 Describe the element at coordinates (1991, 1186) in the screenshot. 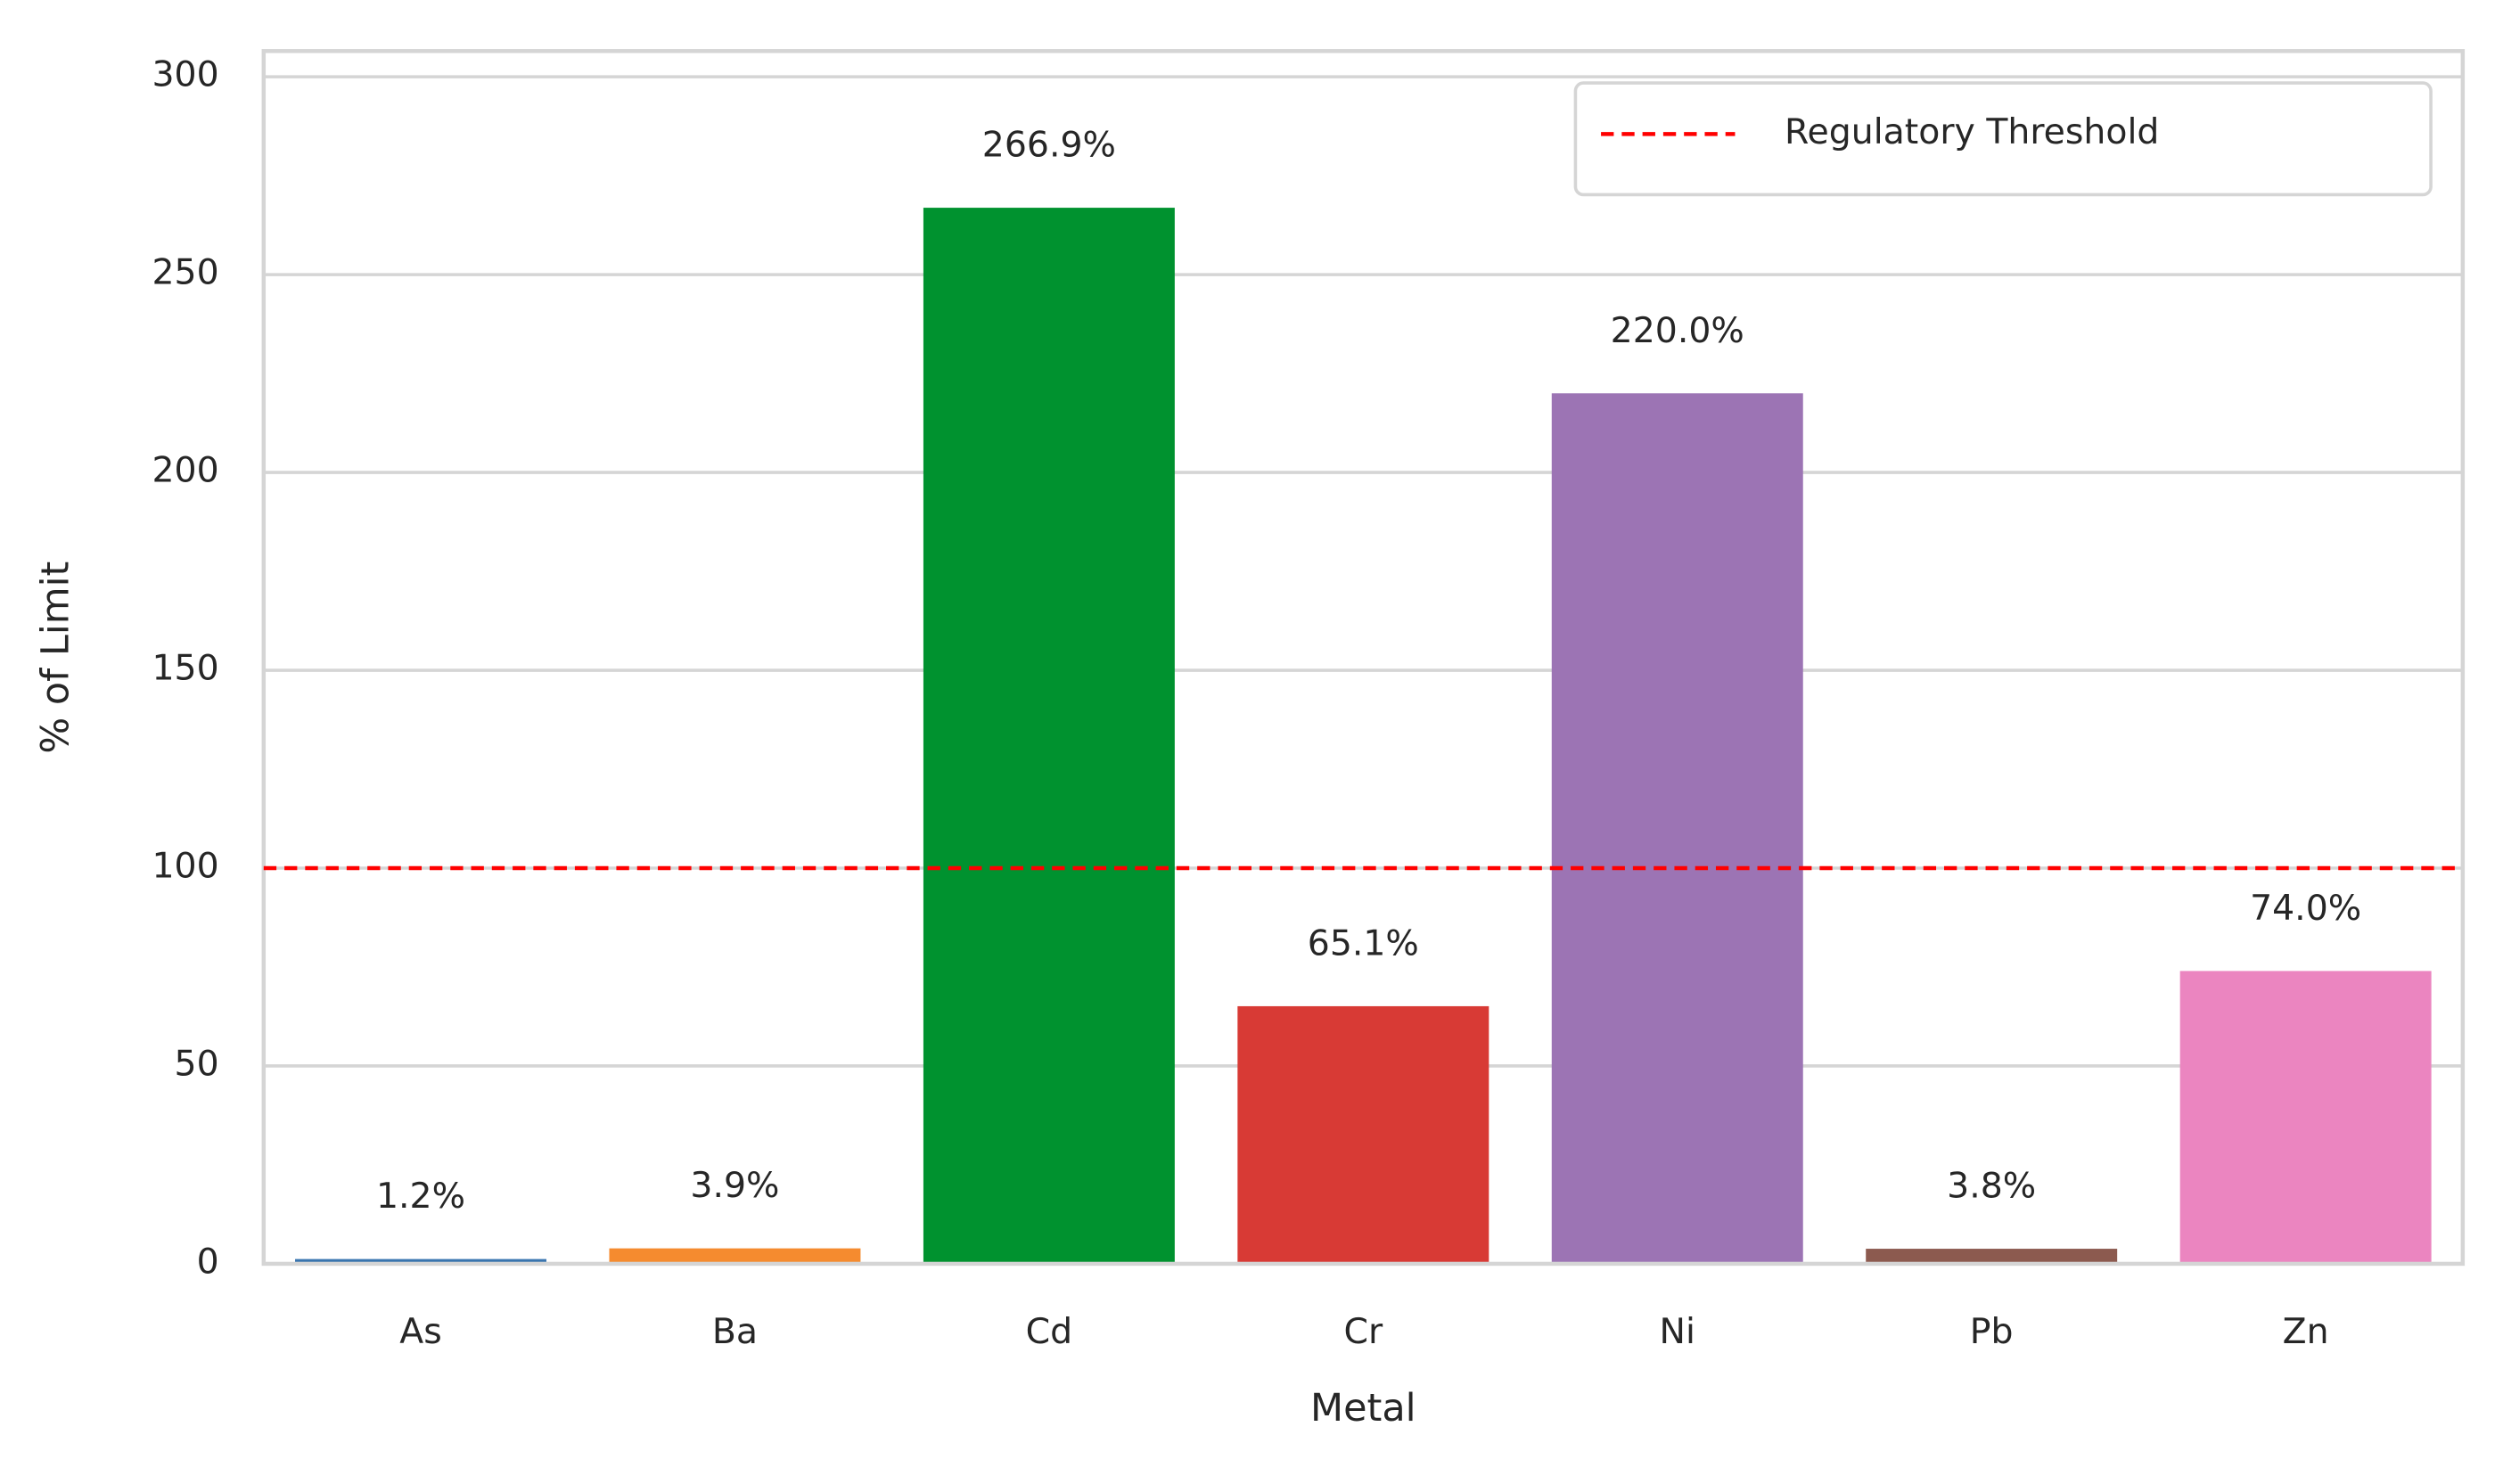

I see `value-label: 3.8%` at that location.